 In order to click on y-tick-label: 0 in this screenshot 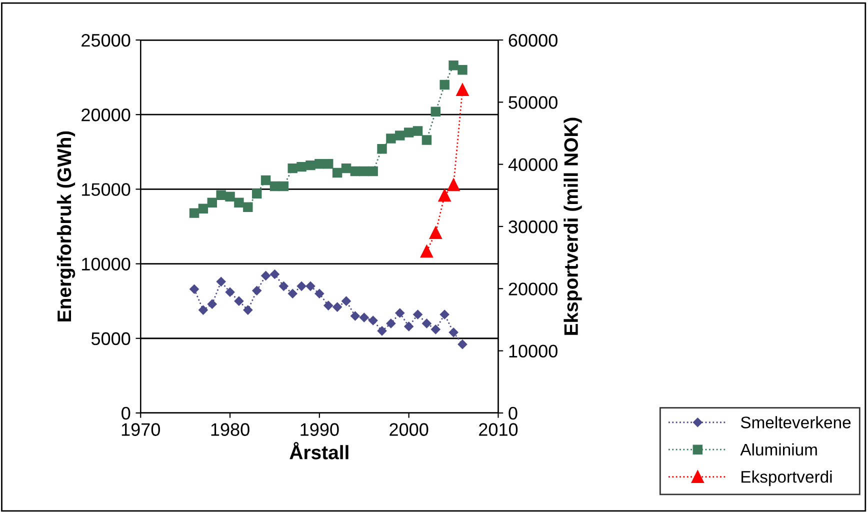, I will do `click(126, 413)`.